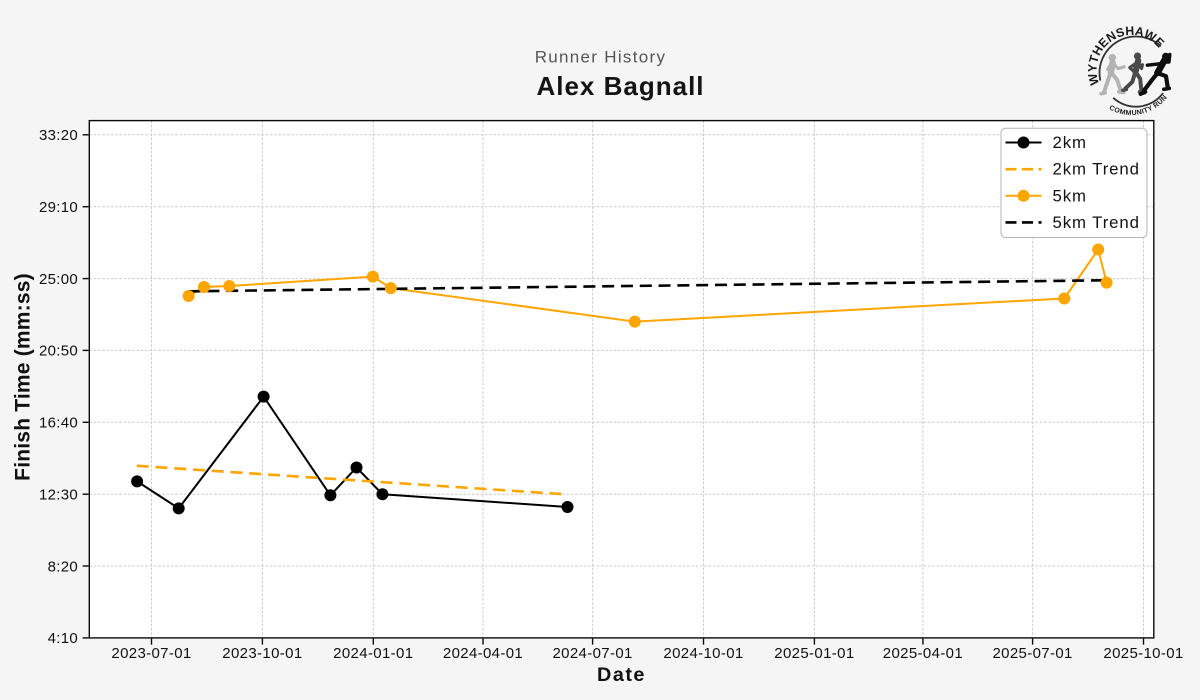 This screenshot has height=700, width=1200. What do you see at coordinates (23, 377) in the screenshot?
I see `svg-text: Finish Time (mm:ss)` at bounding box center [23, 377].